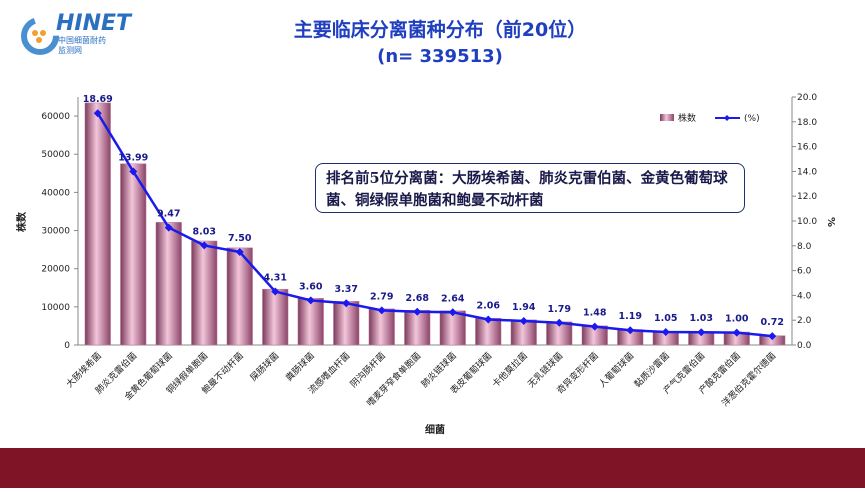  What do you see at coordinates (807, 148) in the screenshot?
I see `y2-tick-label: 16.0` at bounding box center [807, 148].